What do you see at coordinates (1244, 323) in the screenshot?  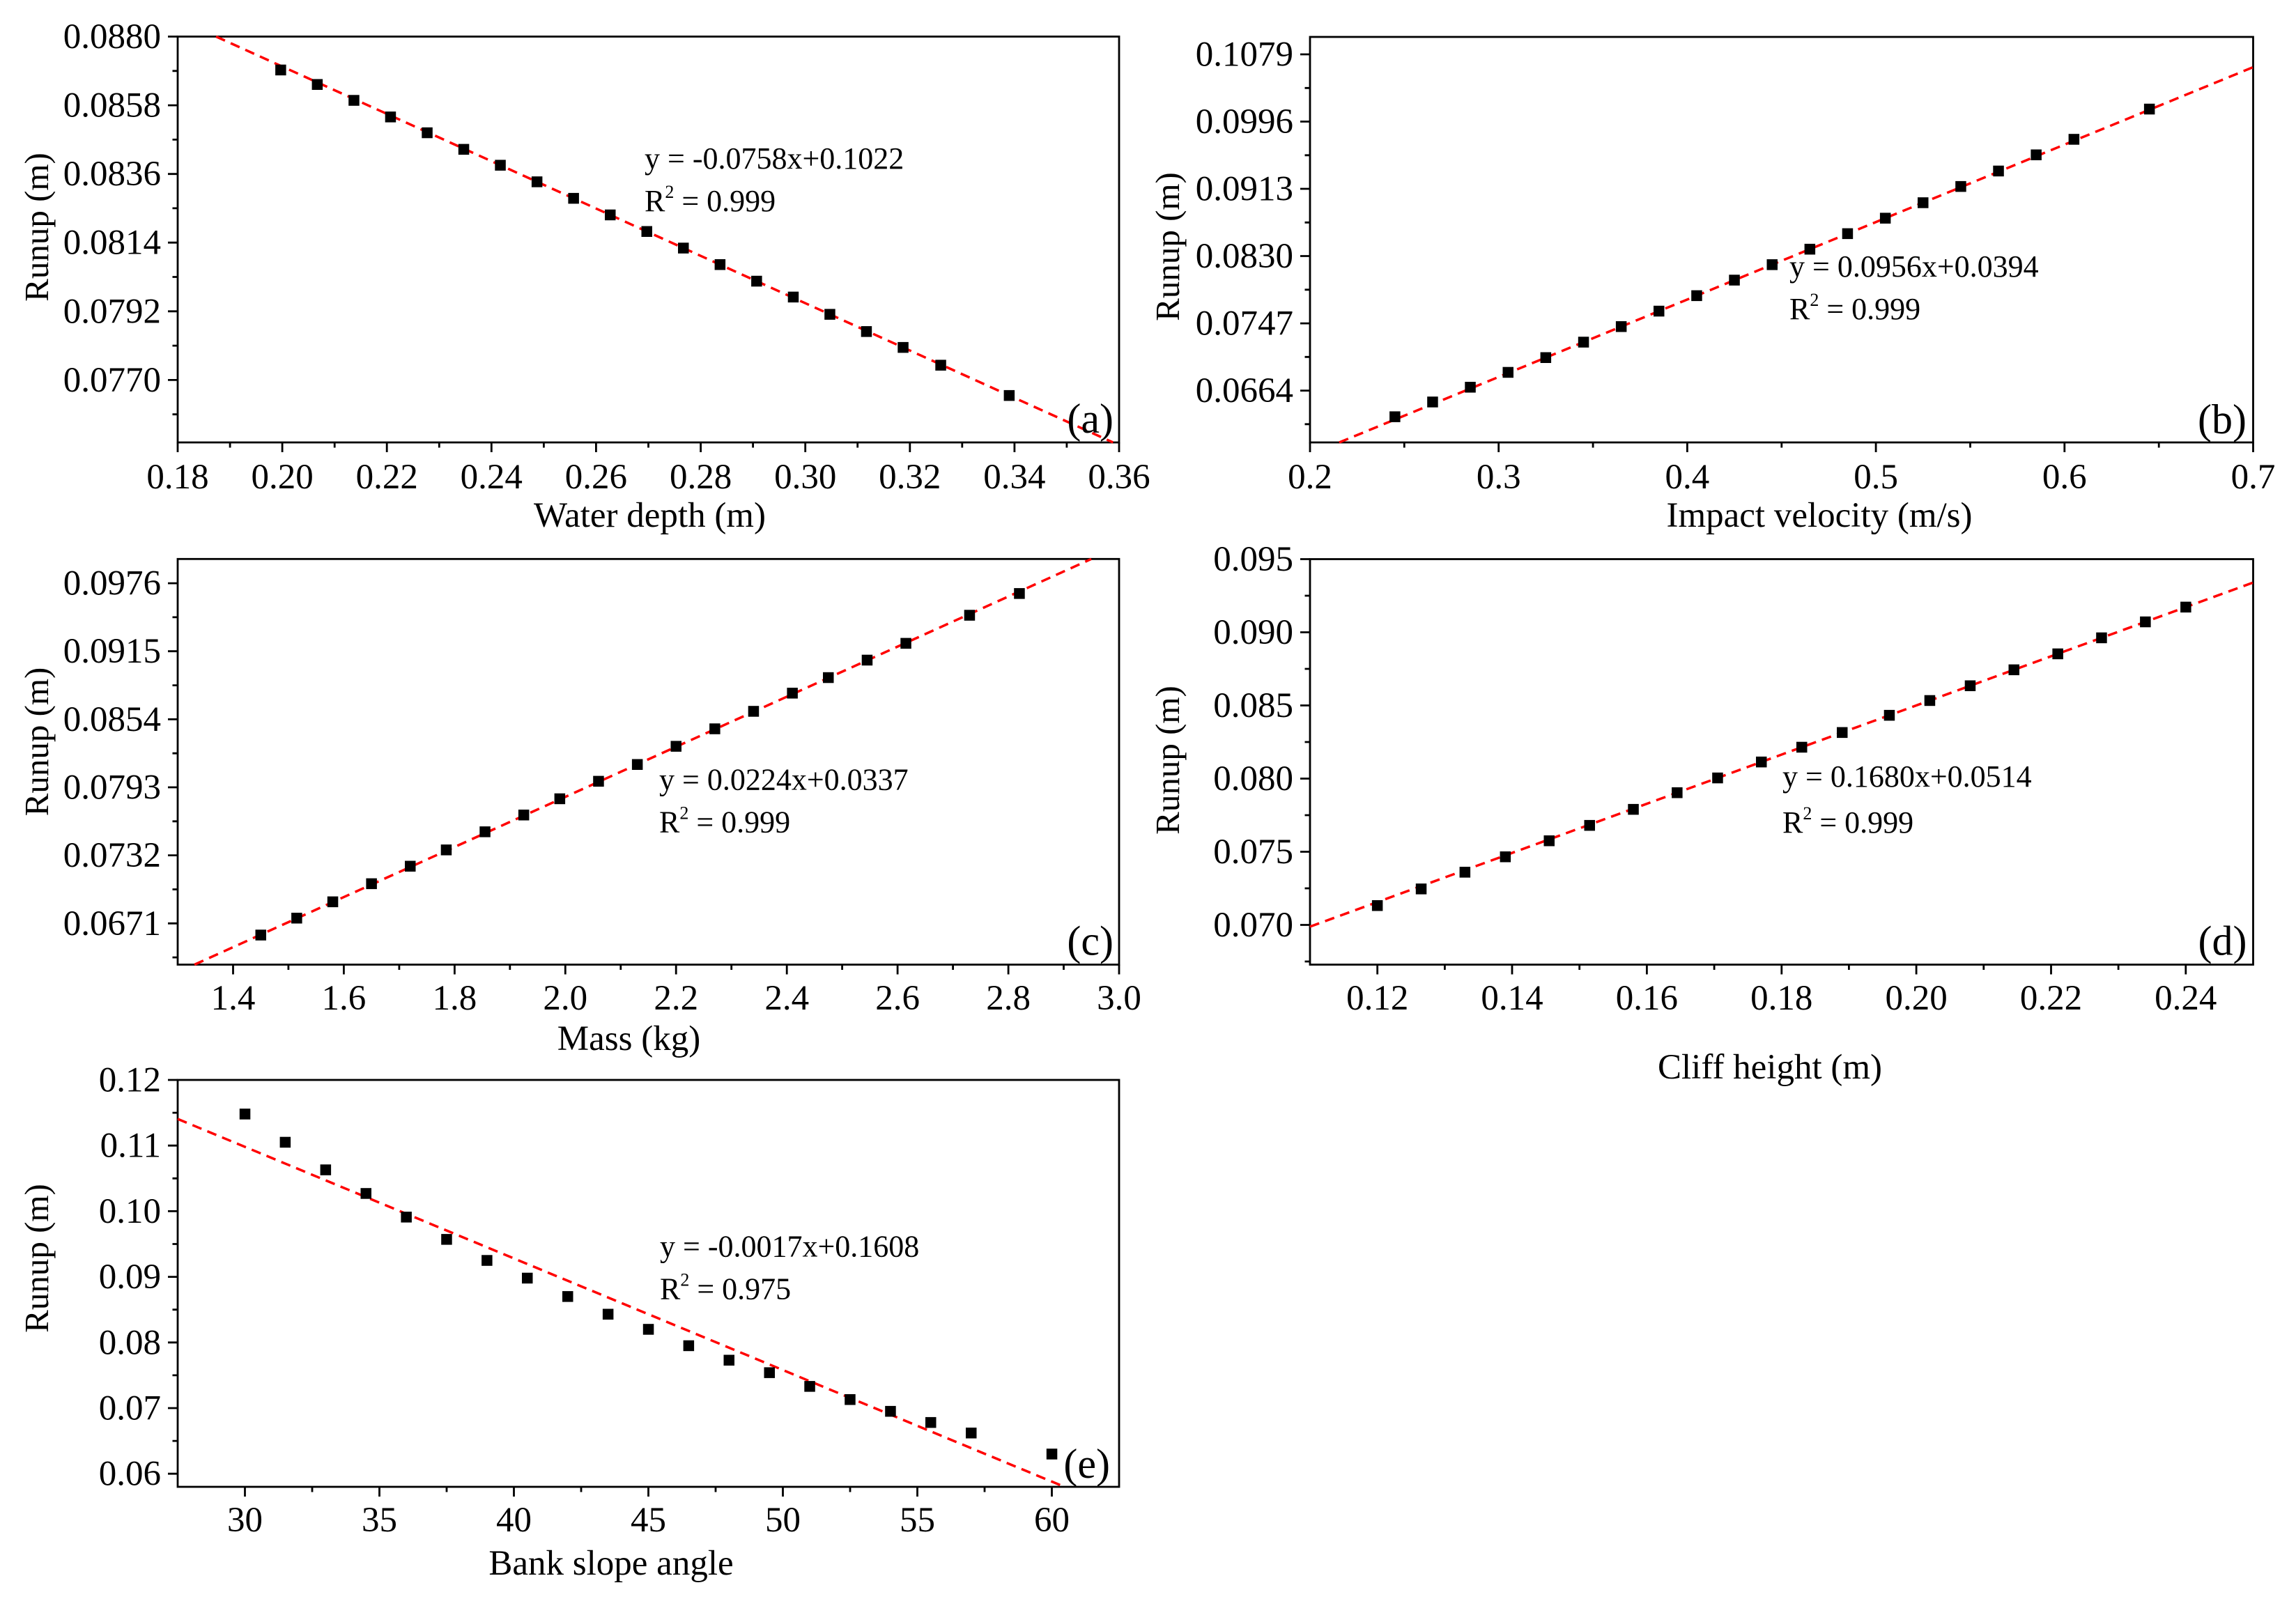 I see `svg-text: 0.0747` at bounding box center [1244, 323].